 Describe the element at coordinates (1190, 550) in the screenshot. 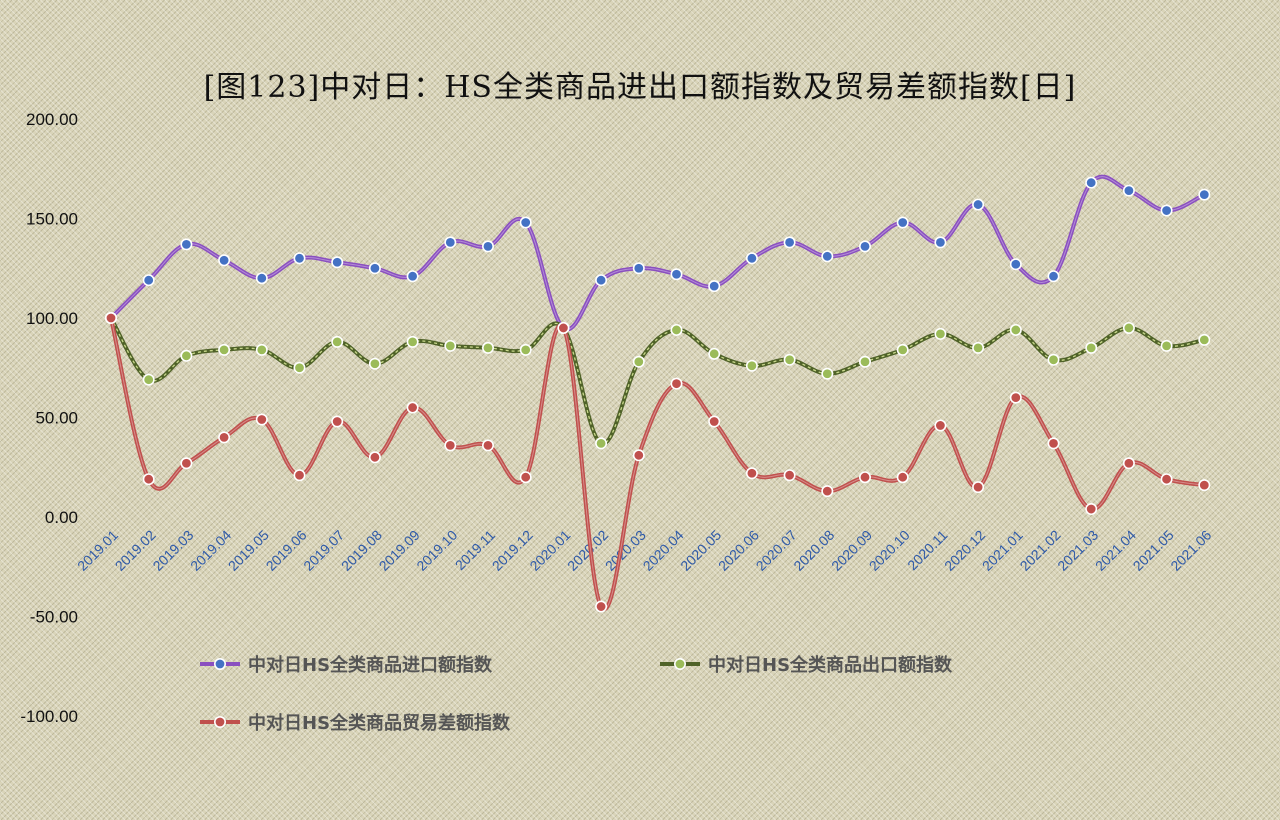

I see `x-tick-label: 2021.06` at that location.